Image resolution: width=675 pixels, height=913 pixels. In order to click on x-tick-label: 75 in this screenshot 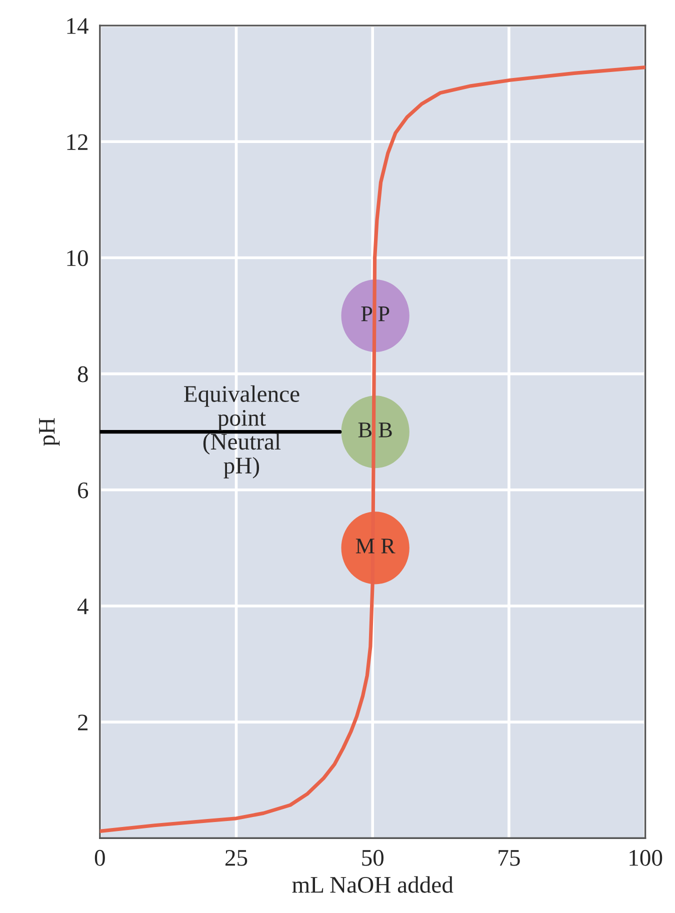, I will do `click(509, 858)`.